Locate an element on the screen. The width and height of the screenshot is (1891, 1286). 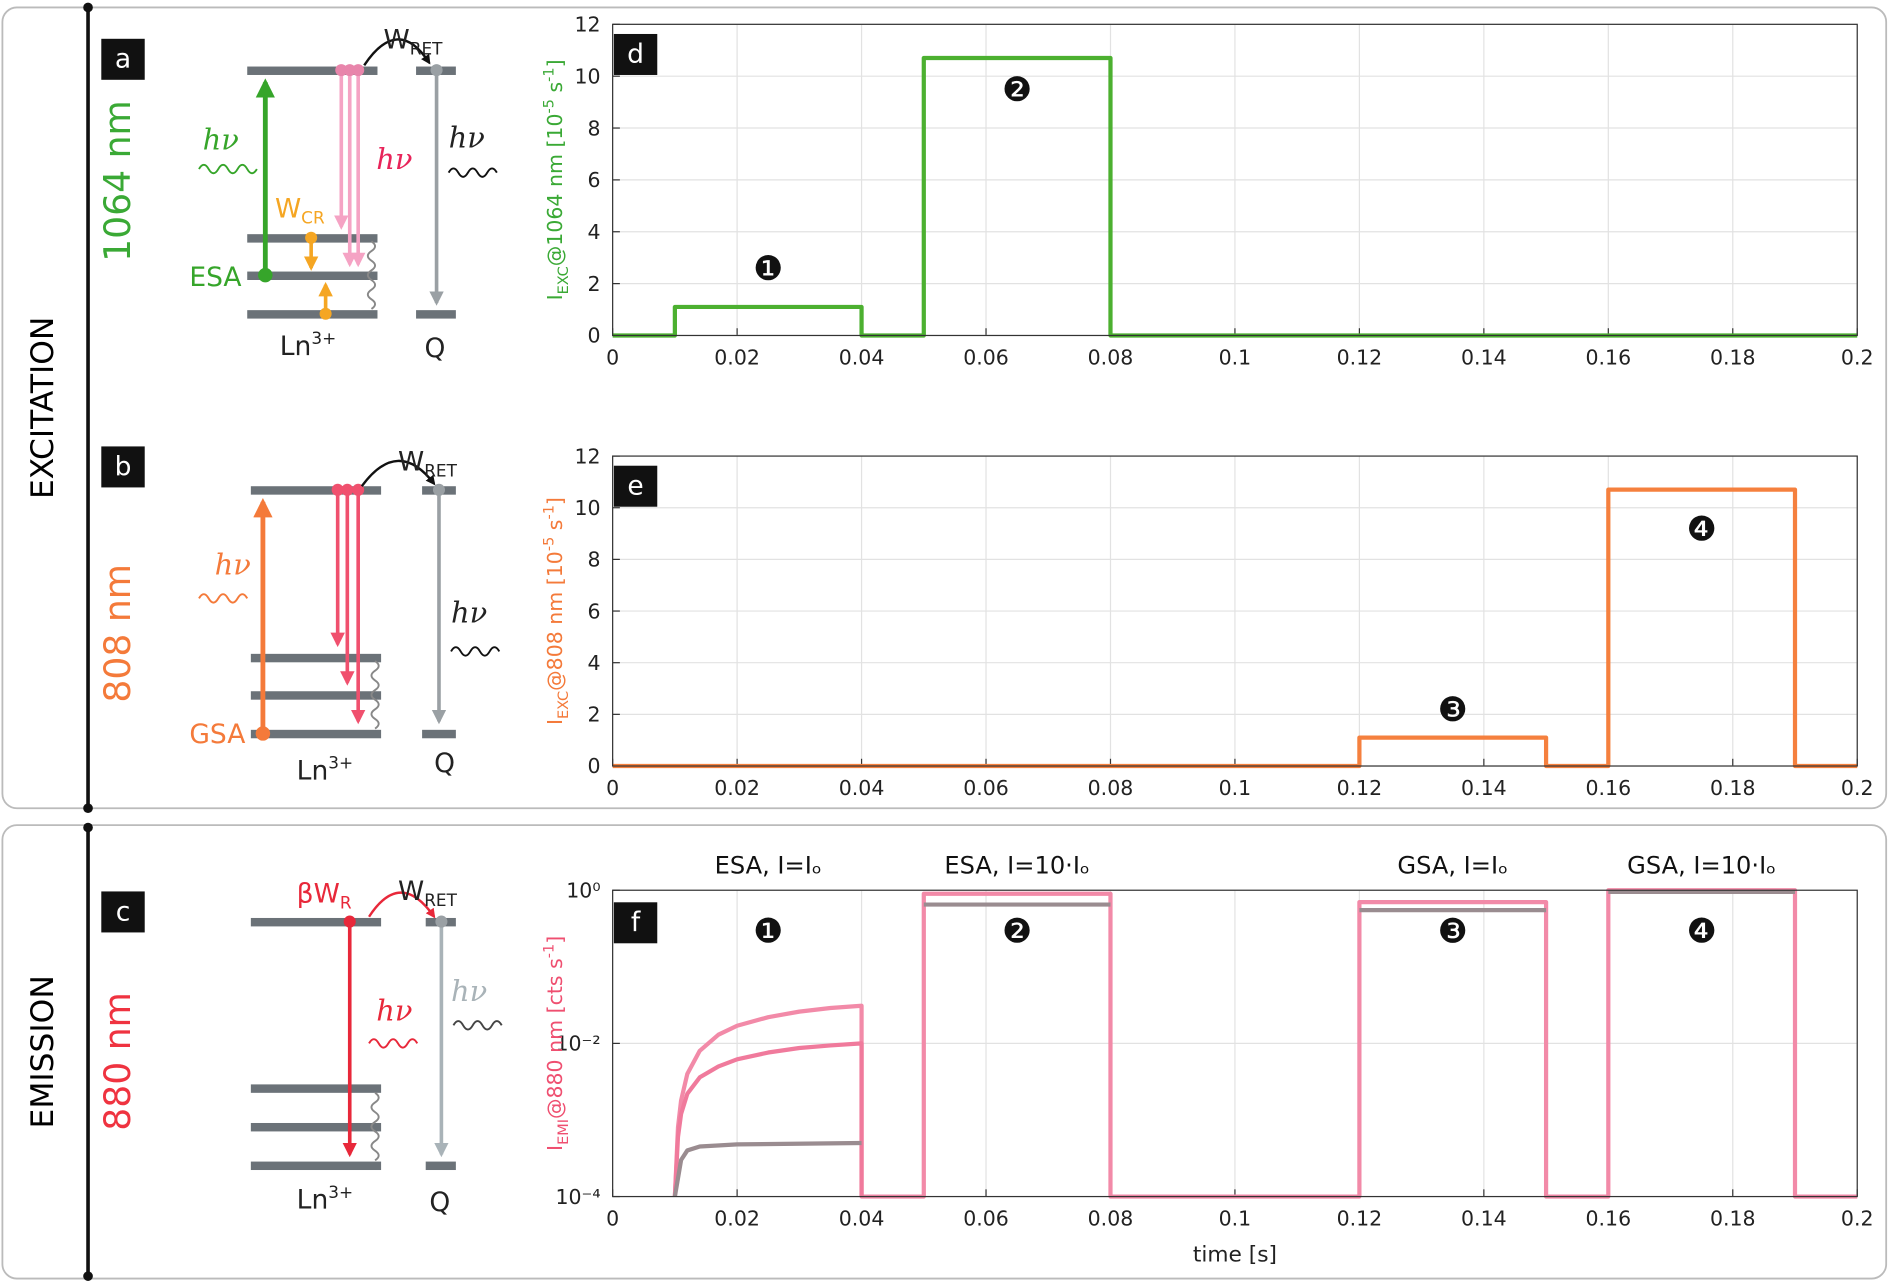
y-tick-label: 10⁻² is located at coordinates (577, 1044).